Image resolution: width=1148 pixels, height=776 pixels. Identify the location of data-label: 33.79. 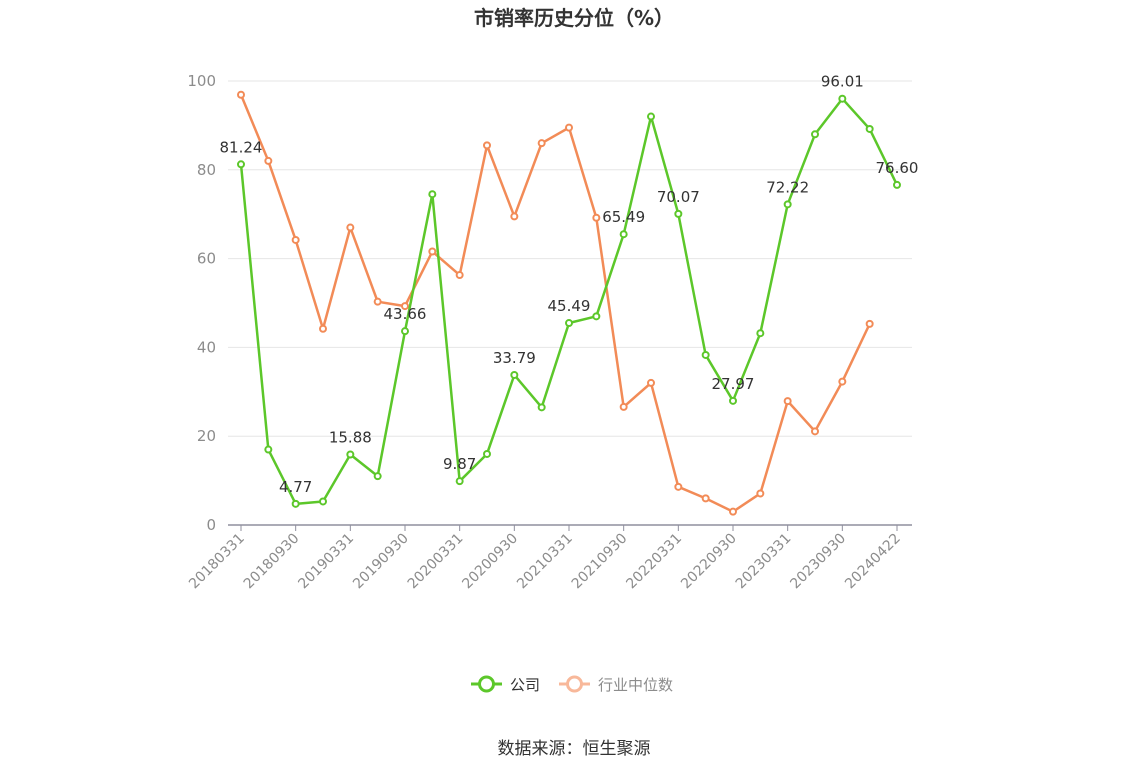
(514, 358).